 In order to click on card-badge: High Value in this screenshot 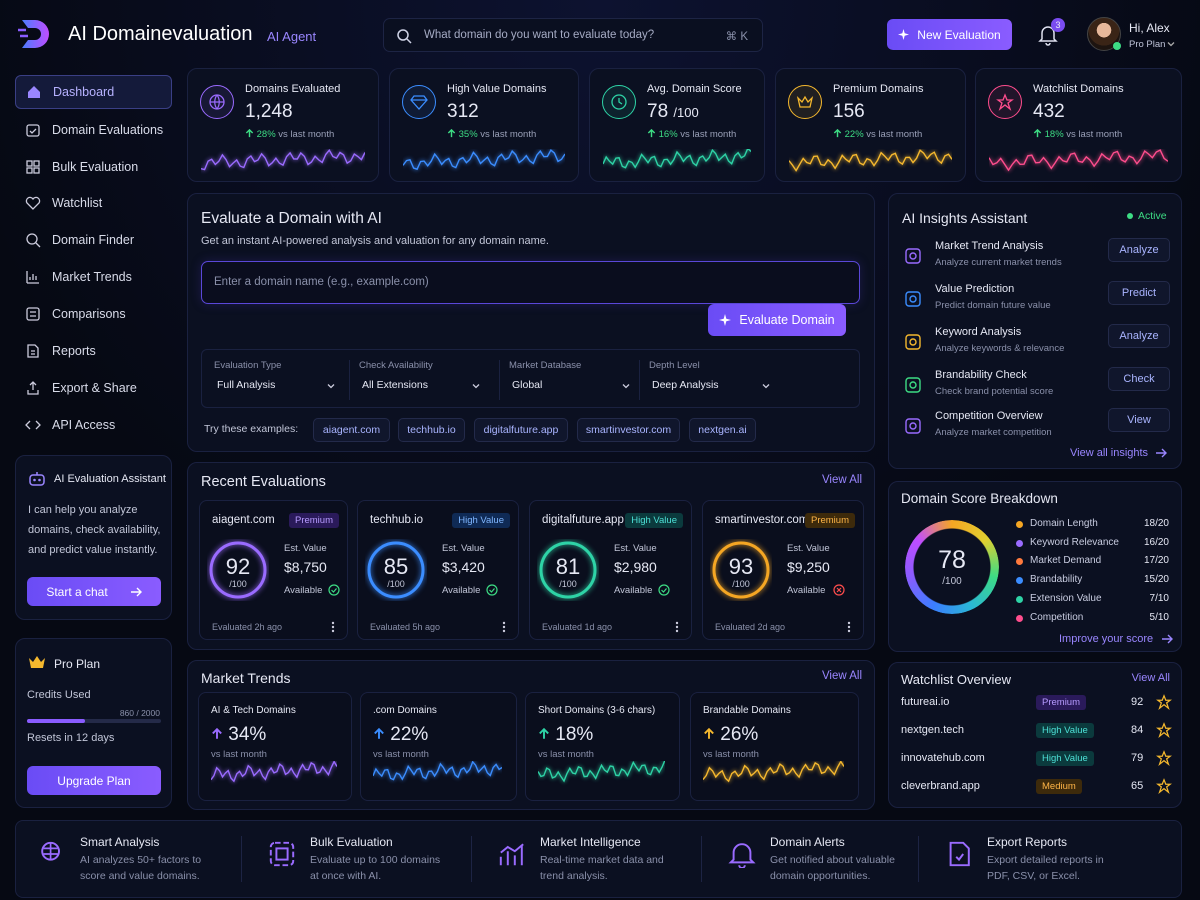, I will do `click(481, 520)`.